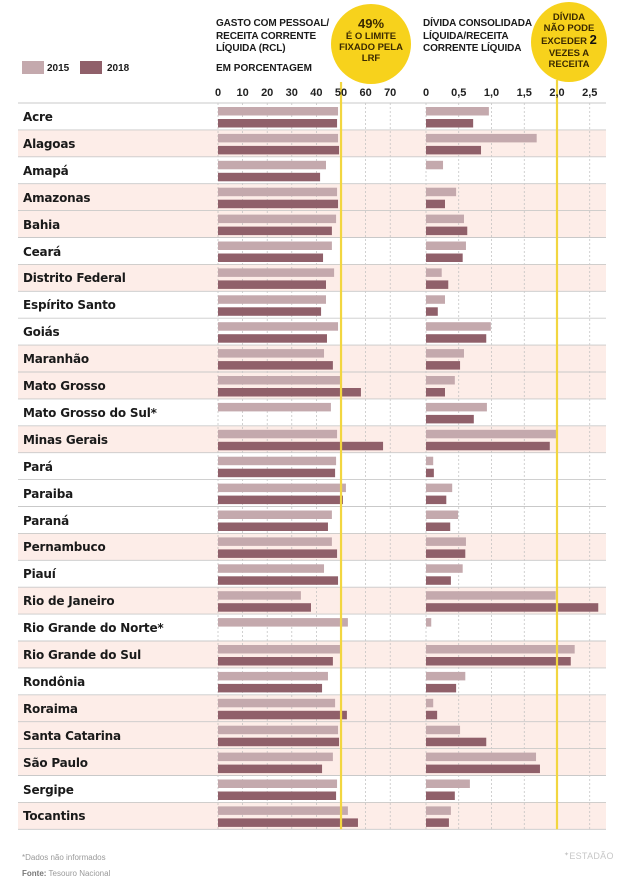 This screenshot has height=882, width=620. What do you see at coordinates (569, 64) in the screenshot?
I see `debt-callout-line-5: RECEITA` at bounding box center [569, 64].